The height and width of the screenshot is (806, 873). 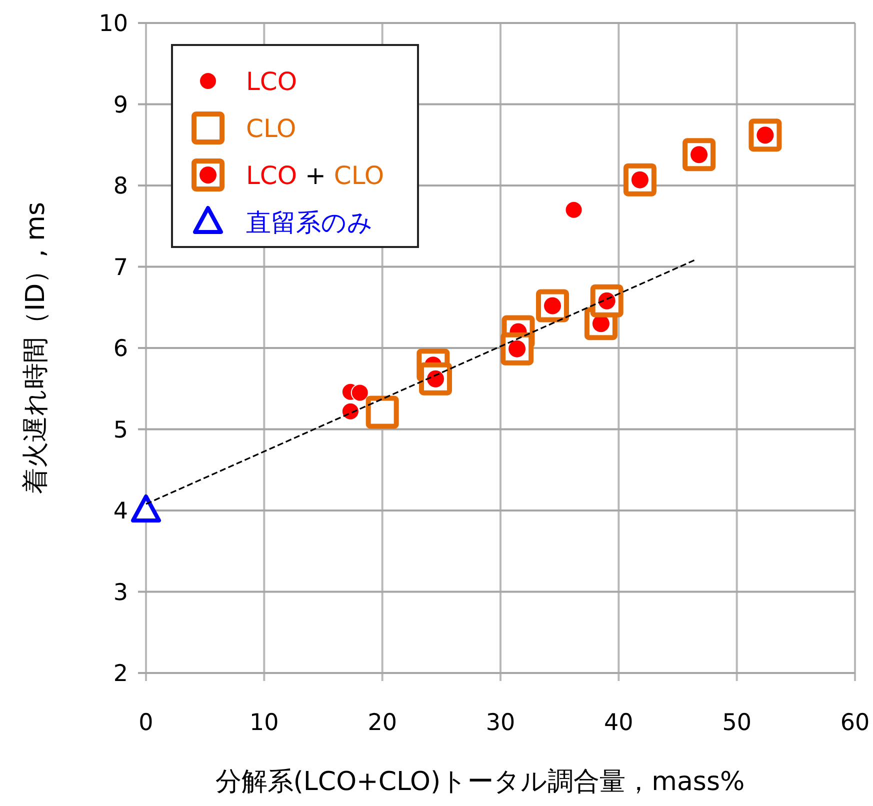 I want to click on y-tick-label: 3, so click(x=120, y=593).